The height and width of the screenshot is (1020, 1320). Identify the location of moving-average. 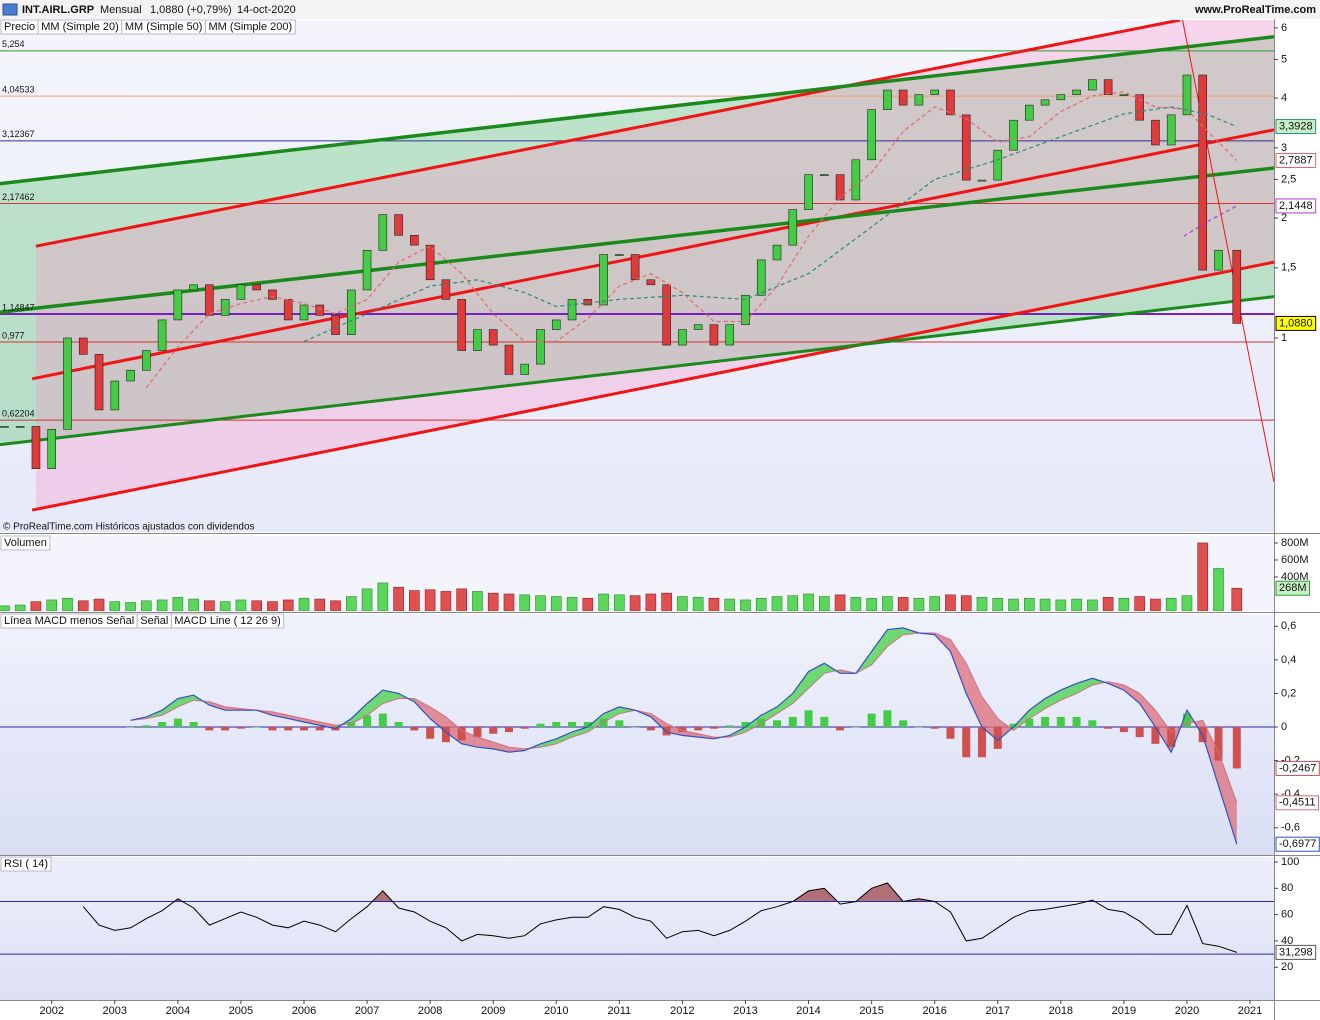
(1210, 221).